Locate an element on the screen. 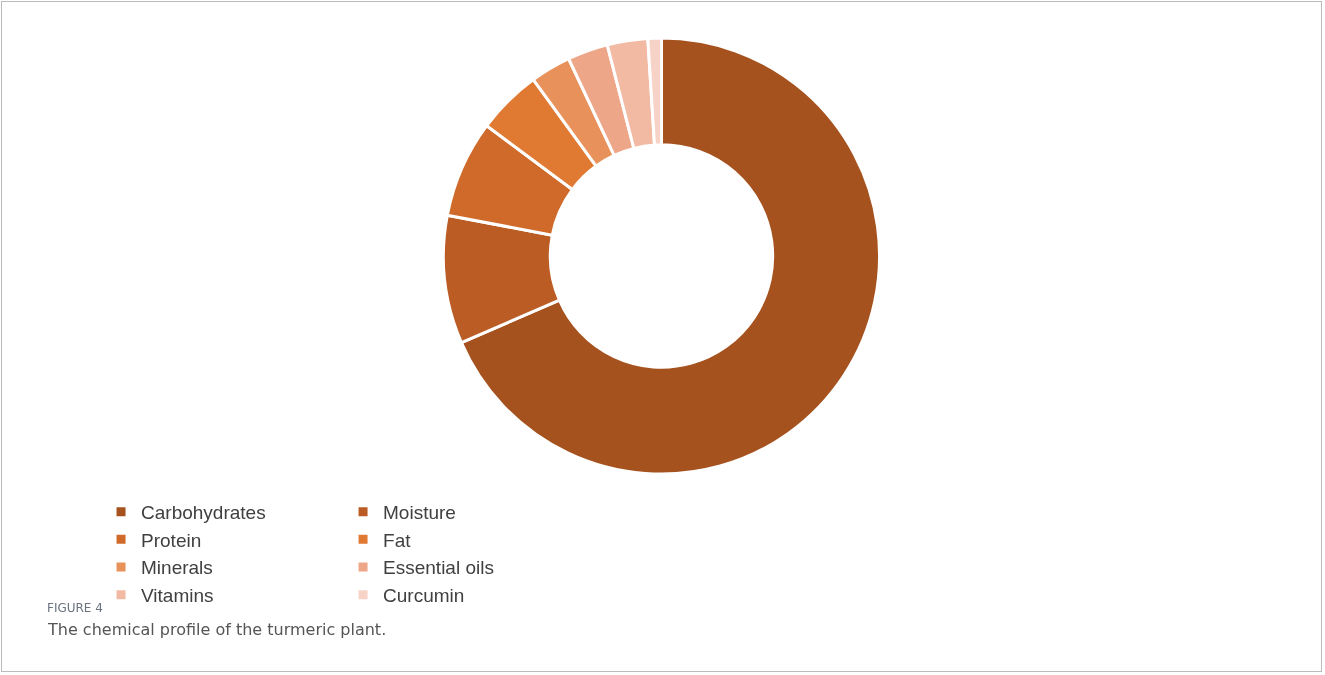 This screenshot has width=1325, height=675. legend-label: Essential oils is located at coordinates (438, 568).